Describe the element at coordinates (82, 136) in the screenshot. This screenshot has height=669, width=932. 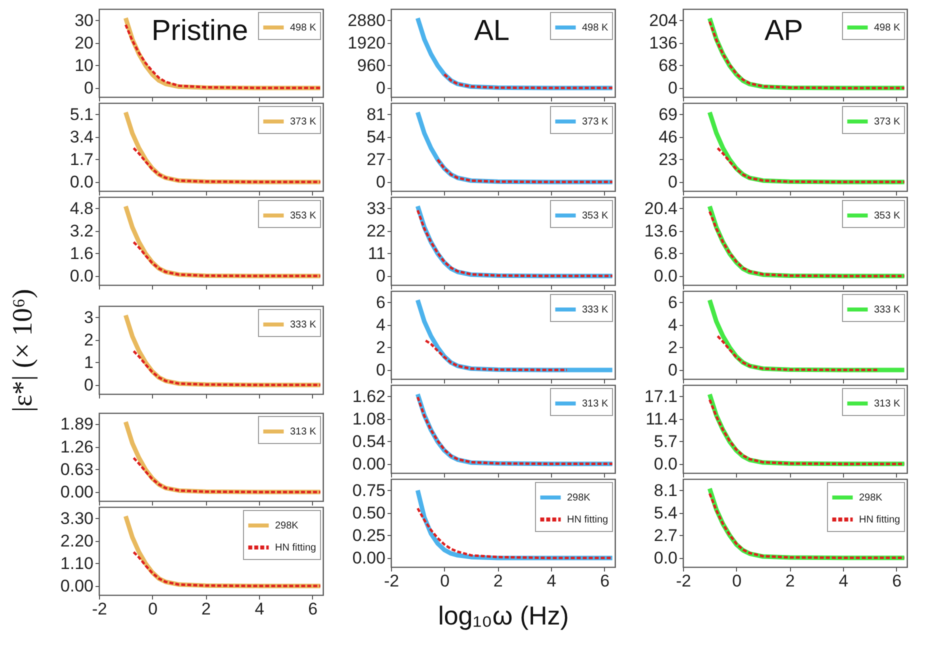
I see `y-tick-label: 3.4` at that location.